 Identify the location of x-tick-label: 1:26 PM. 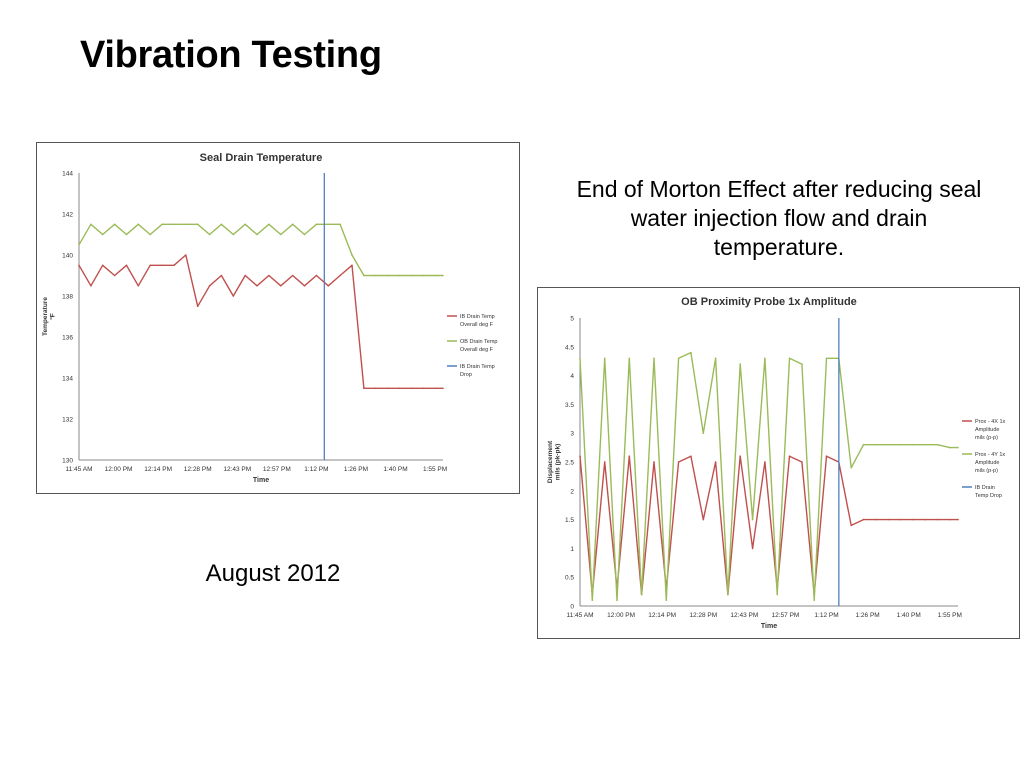
(867, 615).